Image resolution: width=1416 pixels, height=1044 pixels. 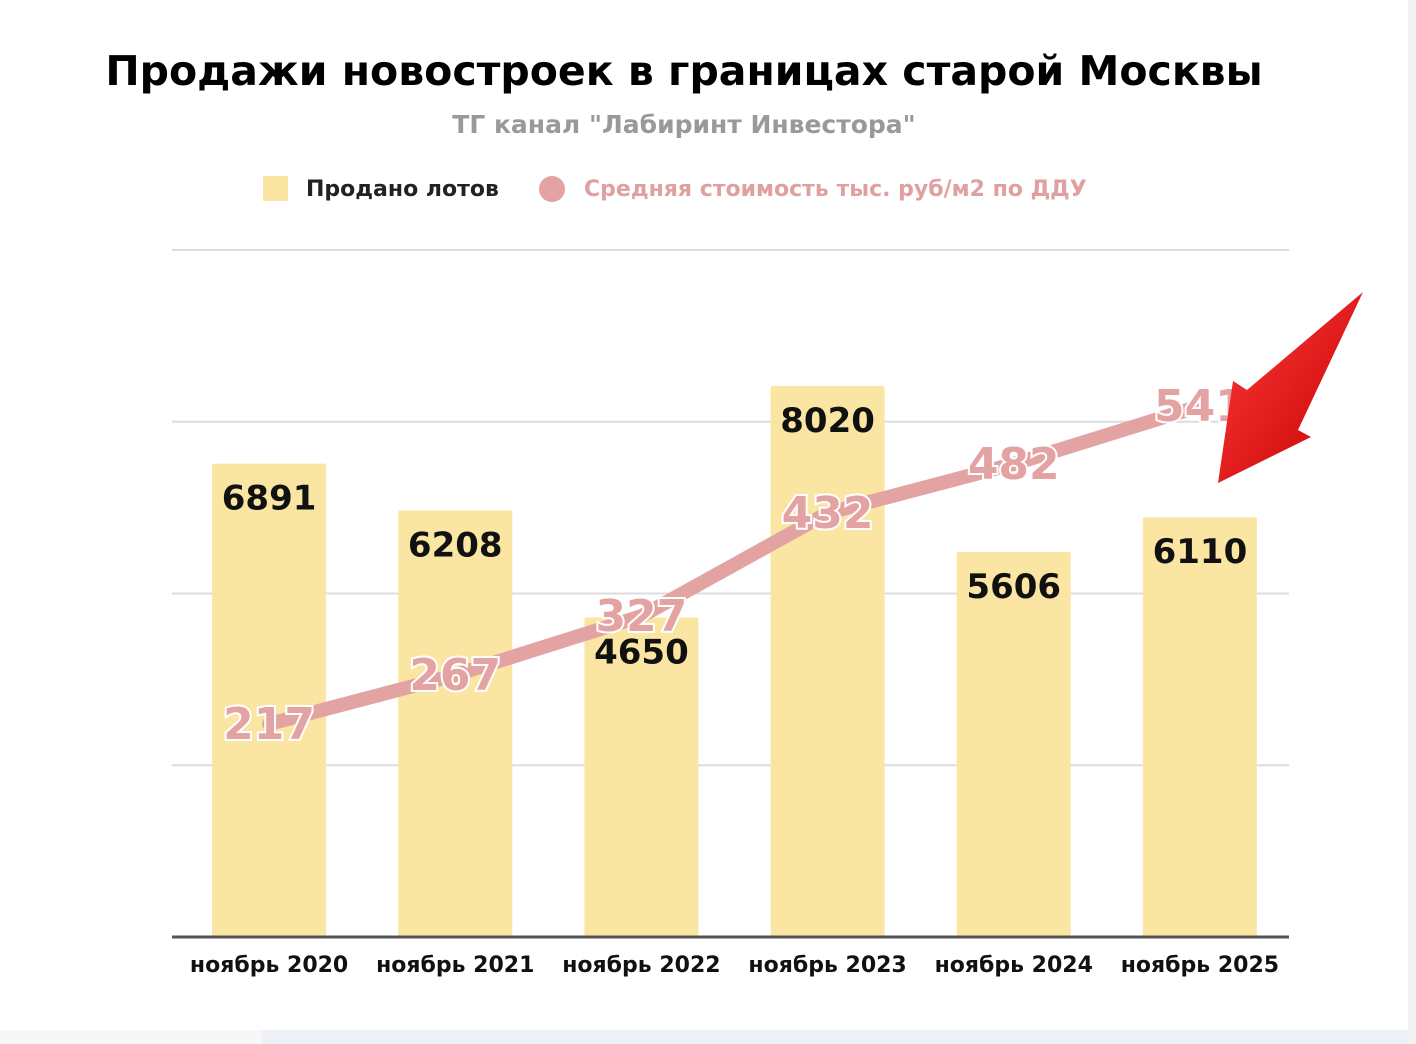 I want to click on x-tick-label: ноябрь 2020, so click(x=269, y=965).